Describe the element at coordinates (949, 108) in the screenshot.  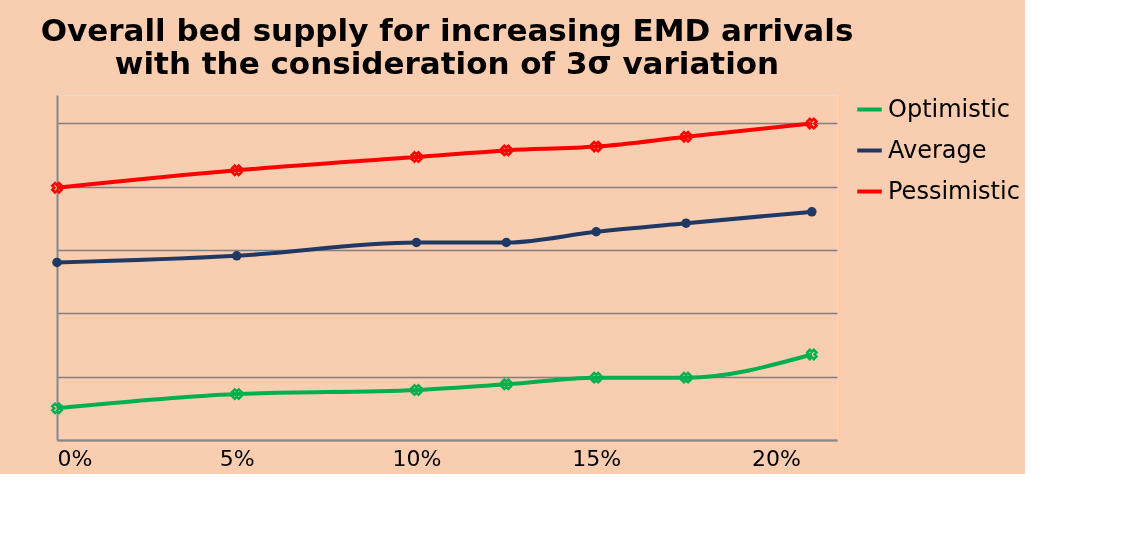
I see `legend-label: Optimistic` at that location.